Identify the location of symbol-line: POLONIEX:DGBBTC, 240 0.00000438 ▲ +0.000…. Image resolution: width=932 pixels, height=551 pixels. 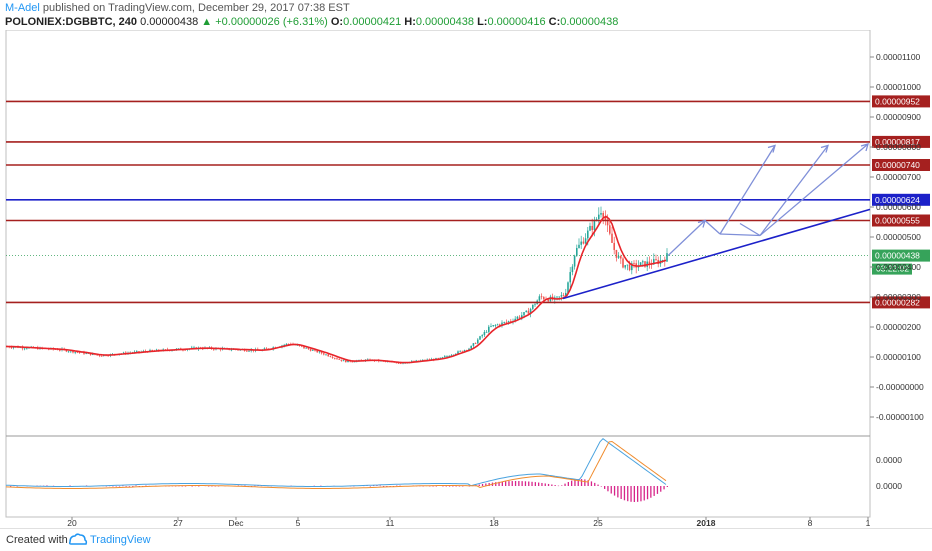
(311, 22).